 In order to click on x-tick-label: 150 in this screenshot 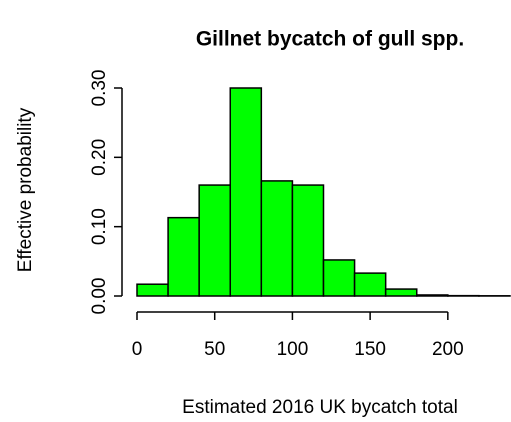, I will do `click(370, 349)`.